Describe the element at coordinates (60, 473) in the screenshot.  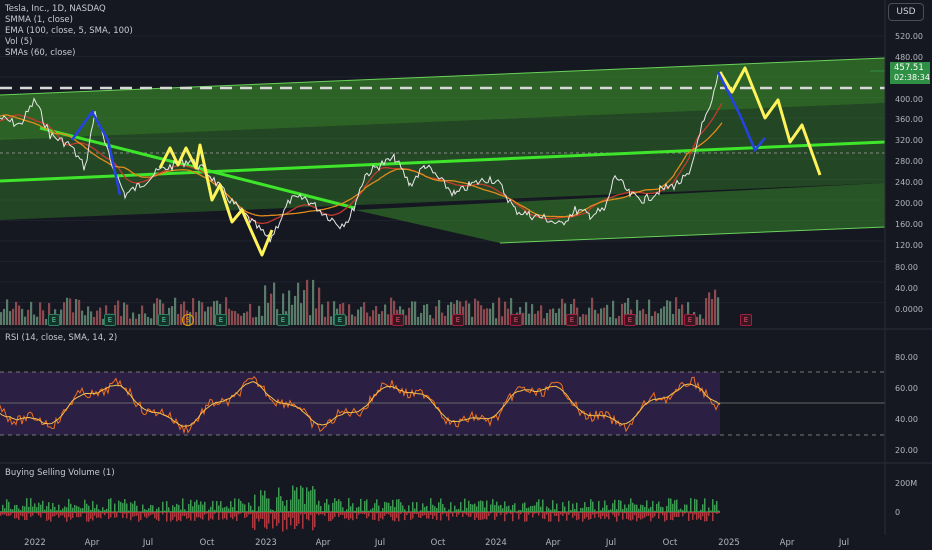
I see `bsv-pane-label: Buying Selling Volume (1)` at that location.